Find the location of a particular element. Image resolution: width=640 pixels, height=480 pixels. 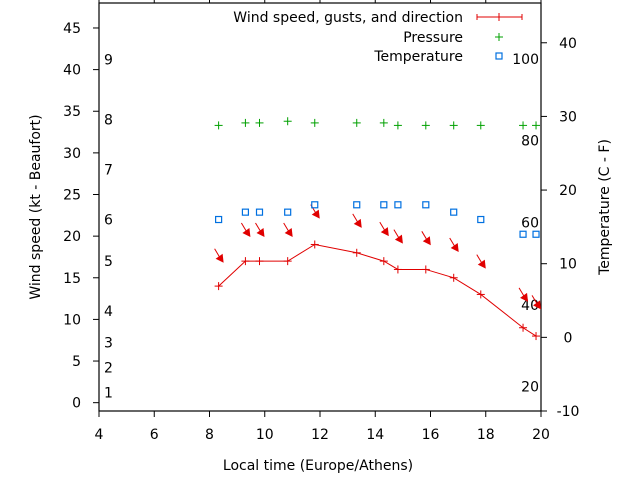

x-tick-label: 20 is located at coordinates (541, 435).